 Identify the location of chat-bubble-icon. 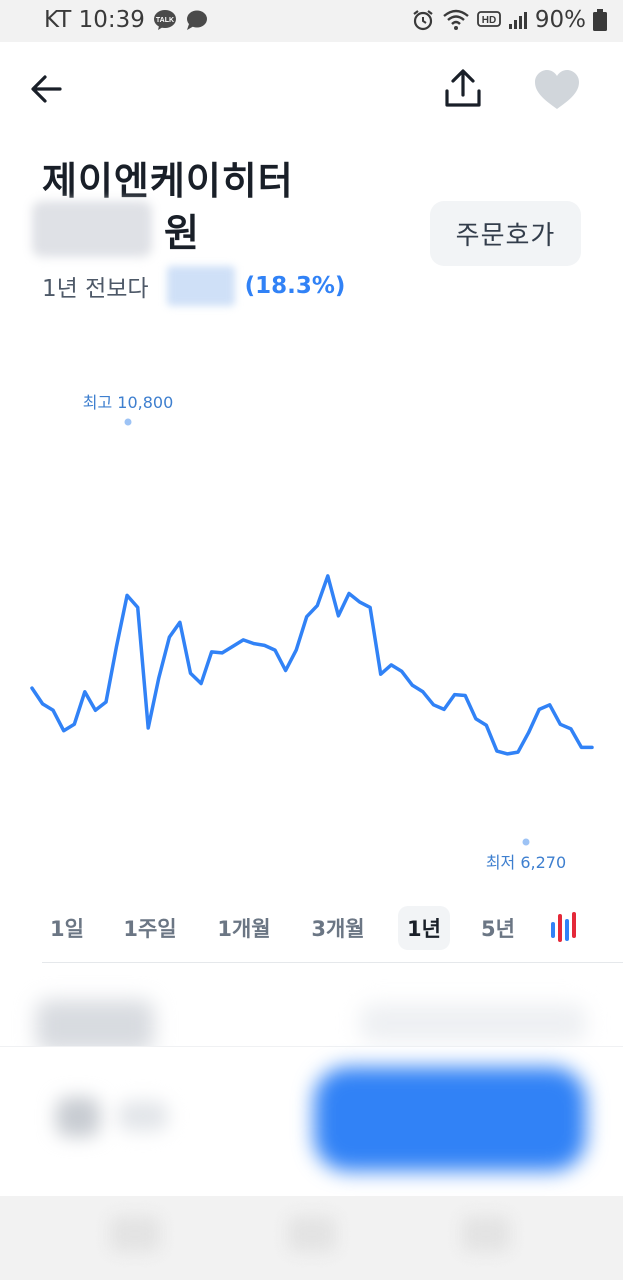
(196, 20).